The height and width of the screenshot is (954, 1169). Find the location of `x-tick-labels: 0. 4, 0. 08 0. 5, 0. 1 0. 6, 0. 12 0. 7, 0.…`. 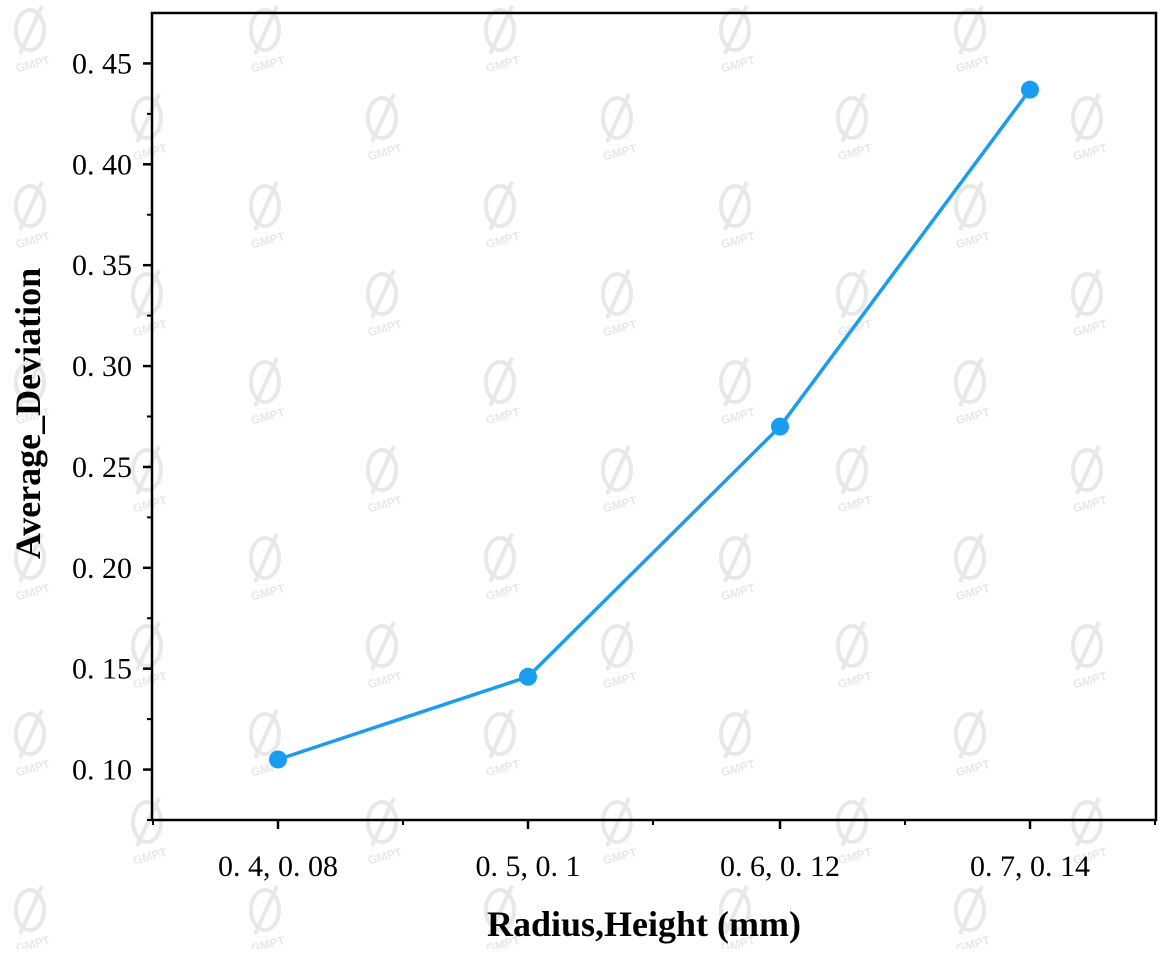

x-tick-labels: 0. 4, 0. 08 0. 5, 0. 1 0. 6, 0. 12 0. 7, 0.… is located at coordinates (654, 866).